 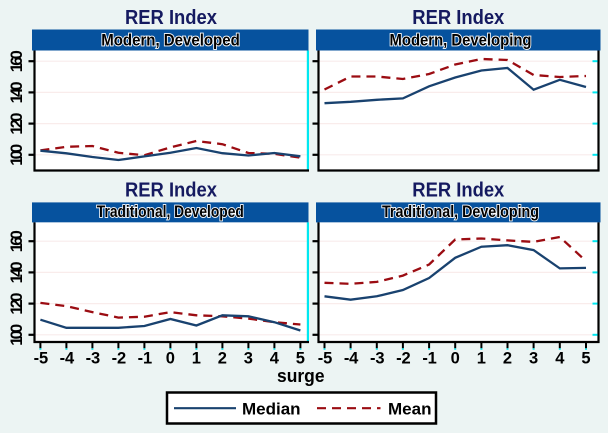 I want to click on svg-text: Median, so click(x=271, y=409).